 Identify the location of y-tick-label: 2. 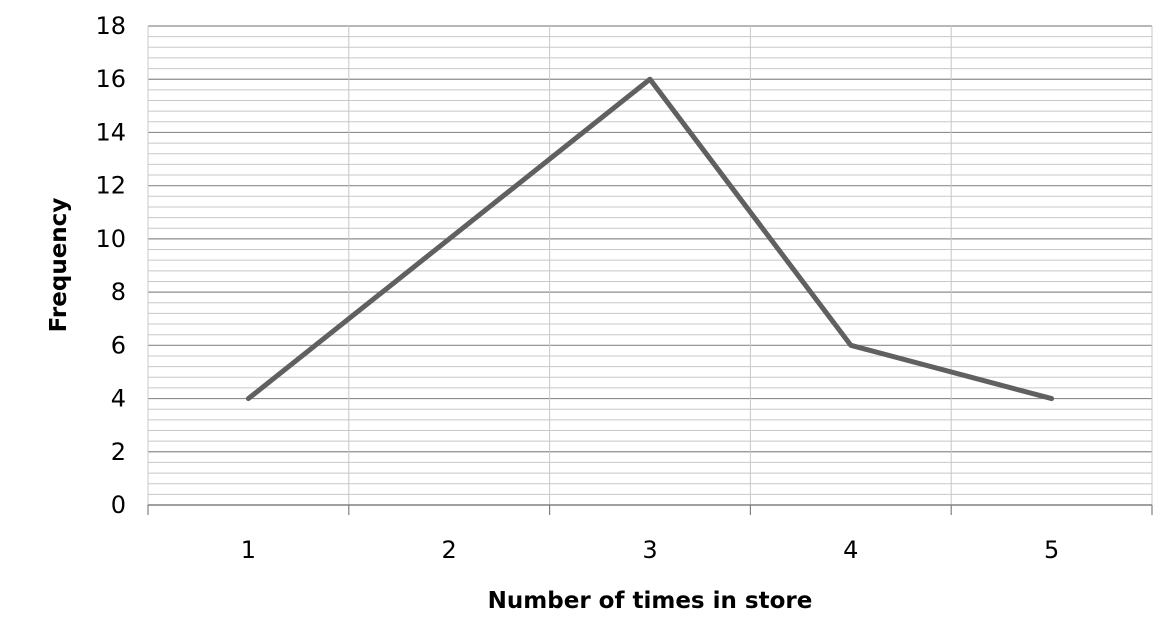
(118, 452).